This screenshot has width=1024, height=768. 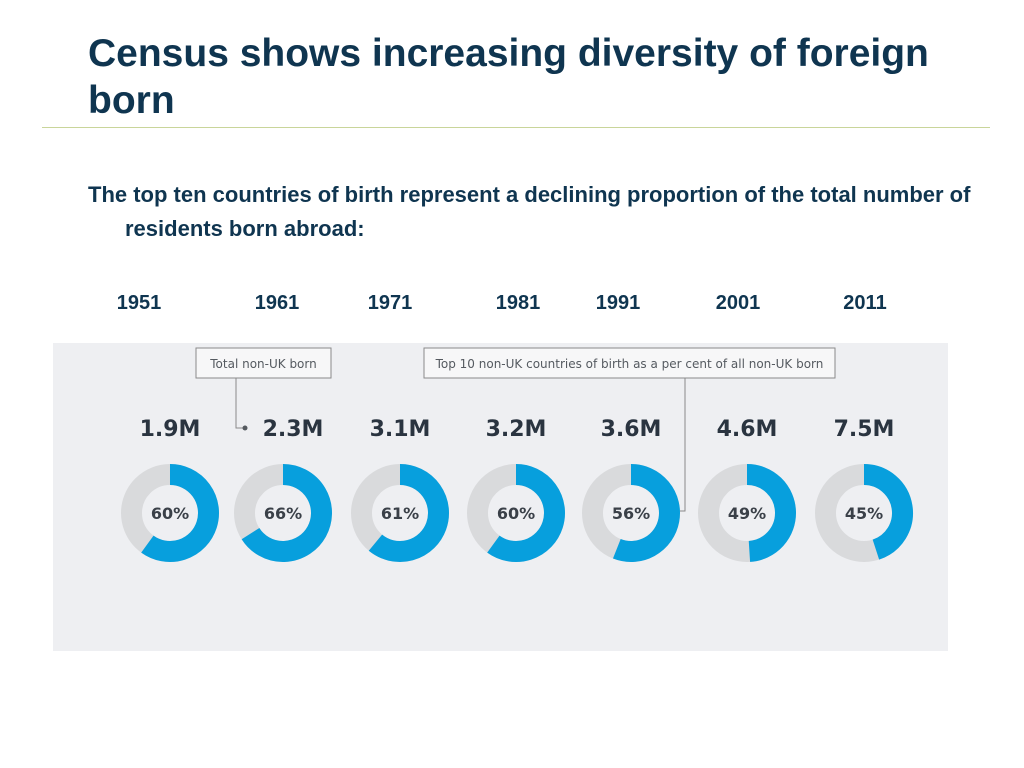 I want to click on donut-percent-label: 49%, so click(x=747, y=513).